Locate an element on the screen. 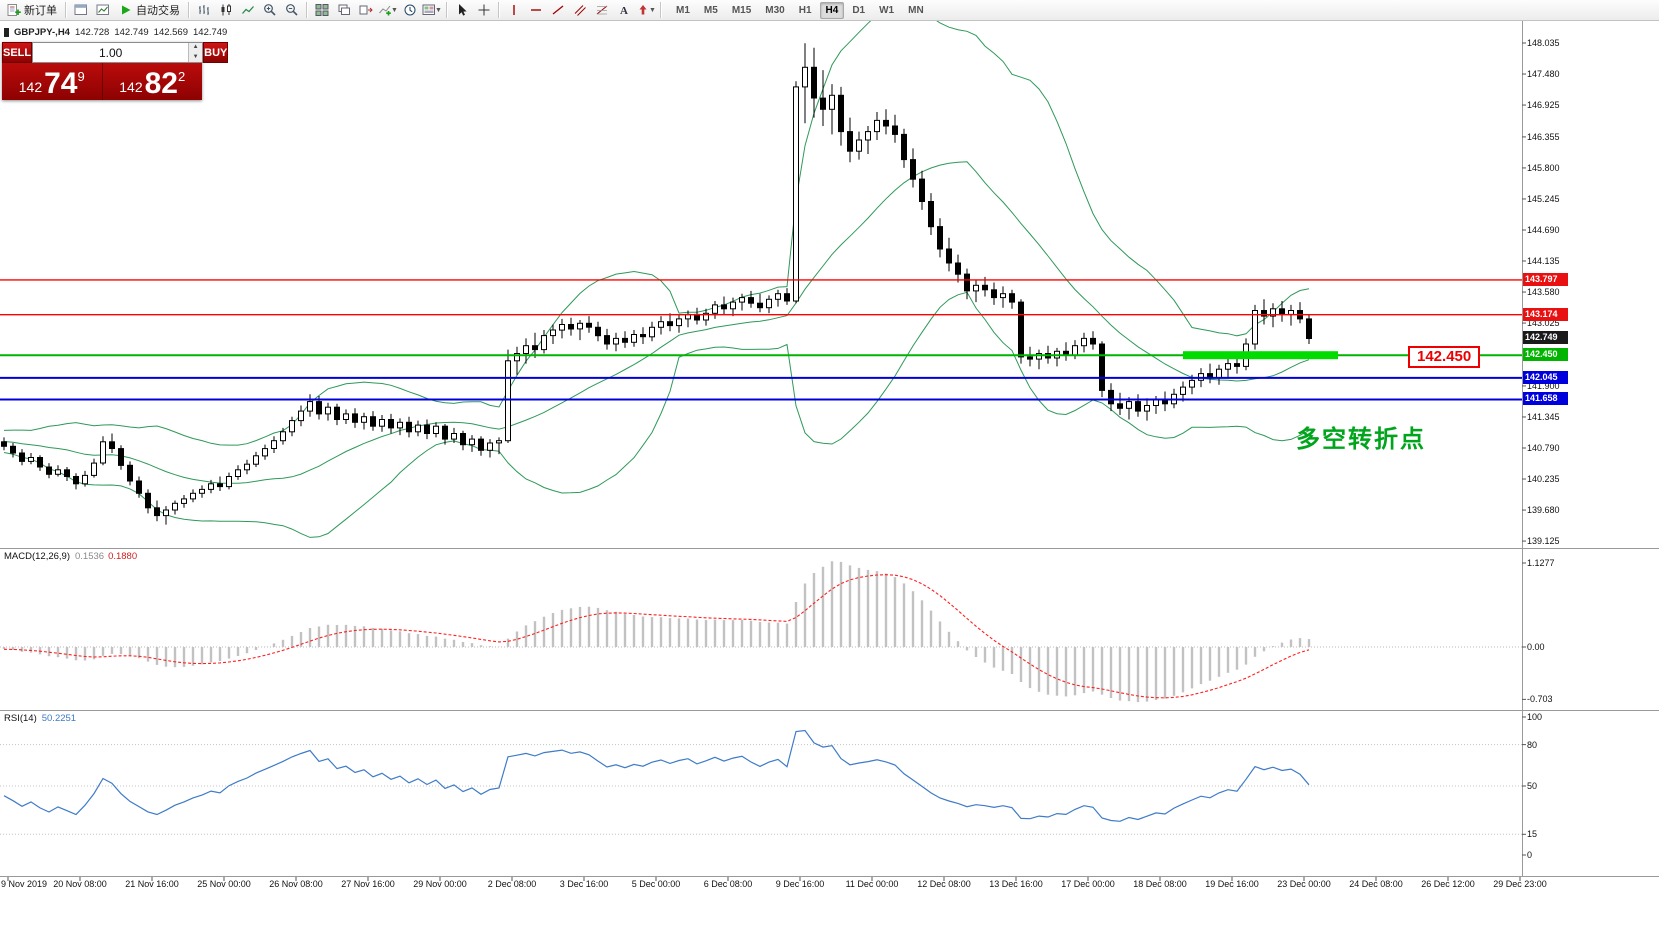 The image size is (1659, 946). vertical-line-tool-button is located at coordinates (514, 10).